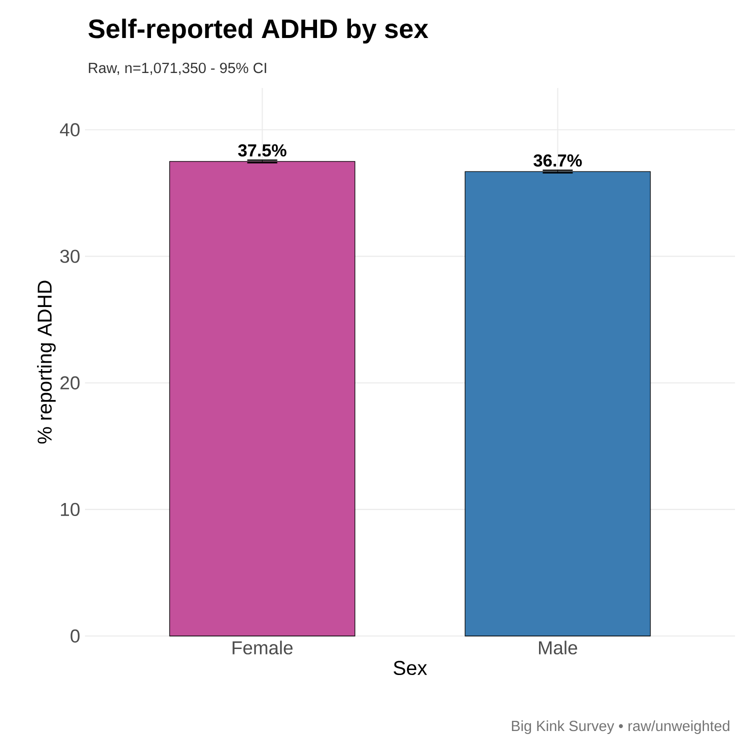  I want to click on y-tick-label: 40, so click(70, 129).